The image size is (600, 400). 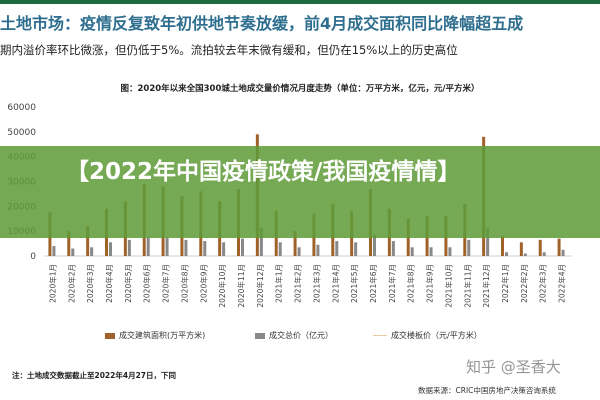 I want to click on x-tick-label: 2020年3月, so click(x=90, y=283).